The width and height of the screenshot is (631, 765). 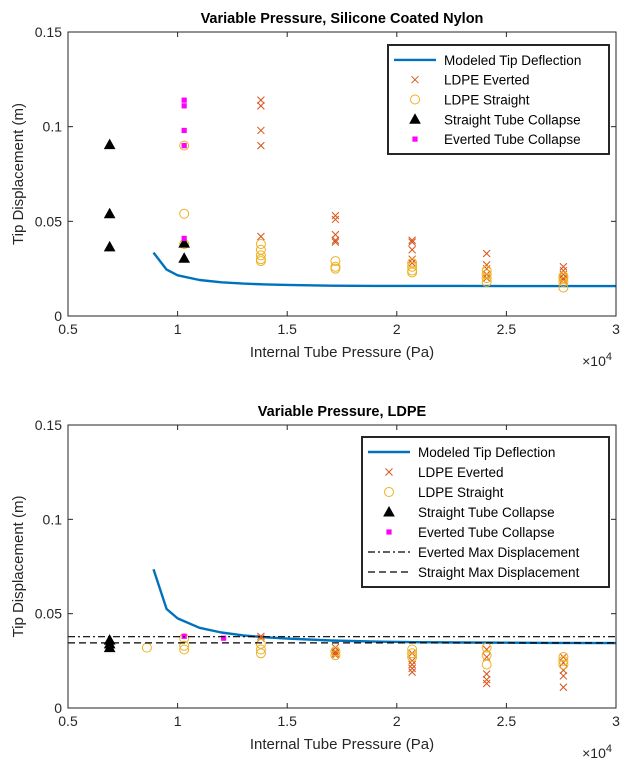 I want to click on legend-box, so click(x=485, y=512).